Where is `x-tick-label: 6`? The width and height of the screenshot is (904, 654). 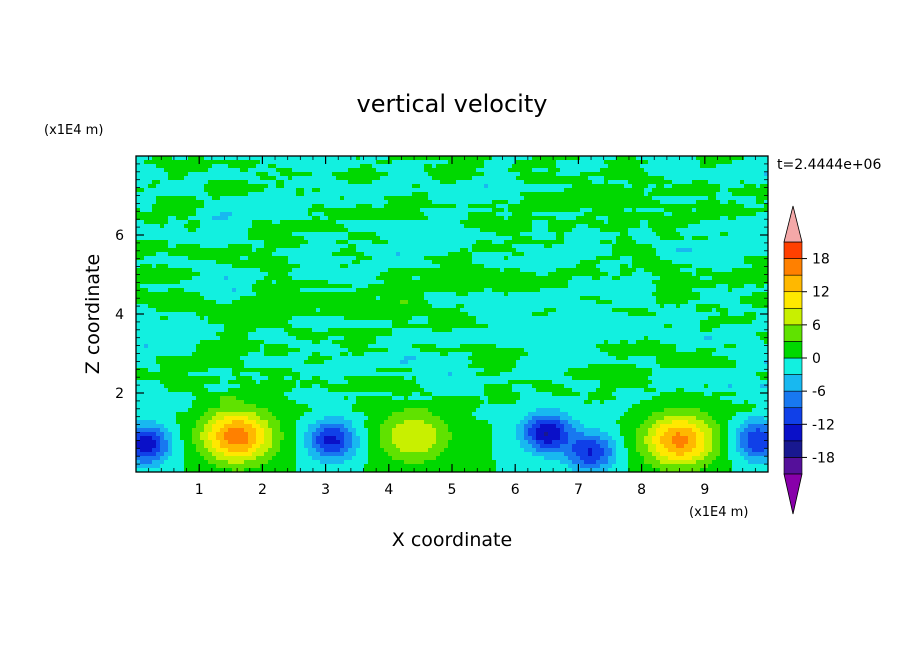 x-tick-label: 6 is located at coordinates (515, 490).